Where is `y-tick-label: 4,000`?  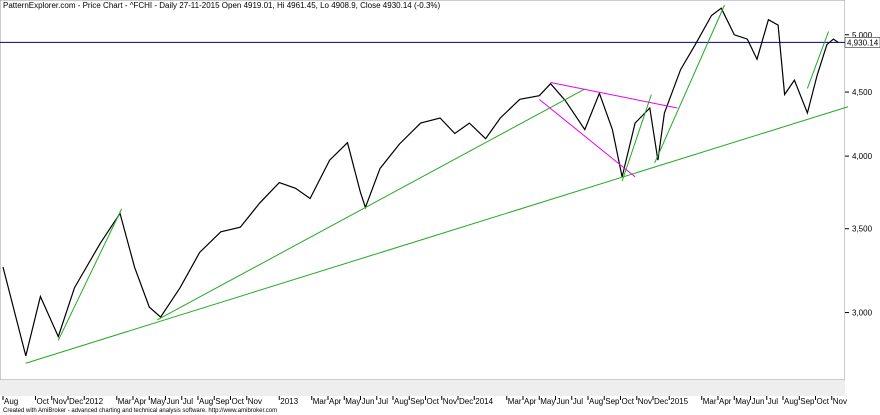
y-tick-label: 4,000 is located at coordinates (862, 156).